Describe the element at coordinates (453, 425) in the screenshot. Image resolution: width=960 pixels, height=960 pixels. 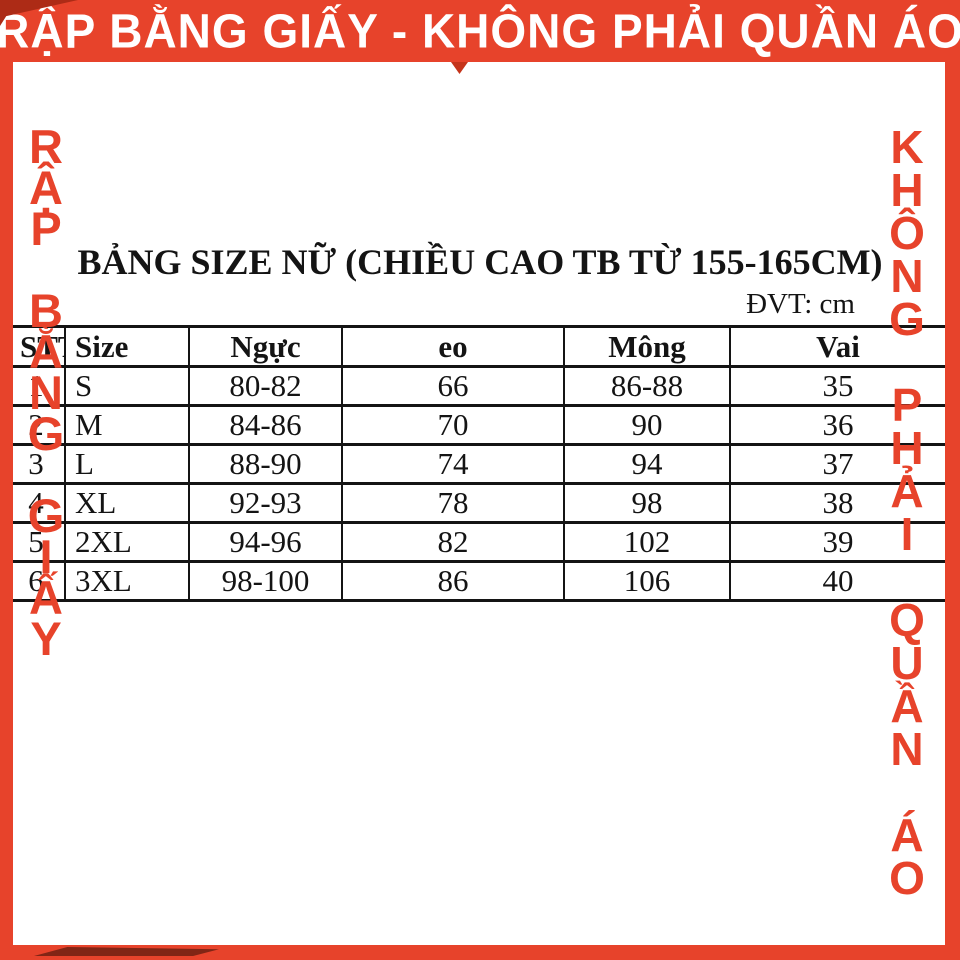
I see `cell: 70` at that location.